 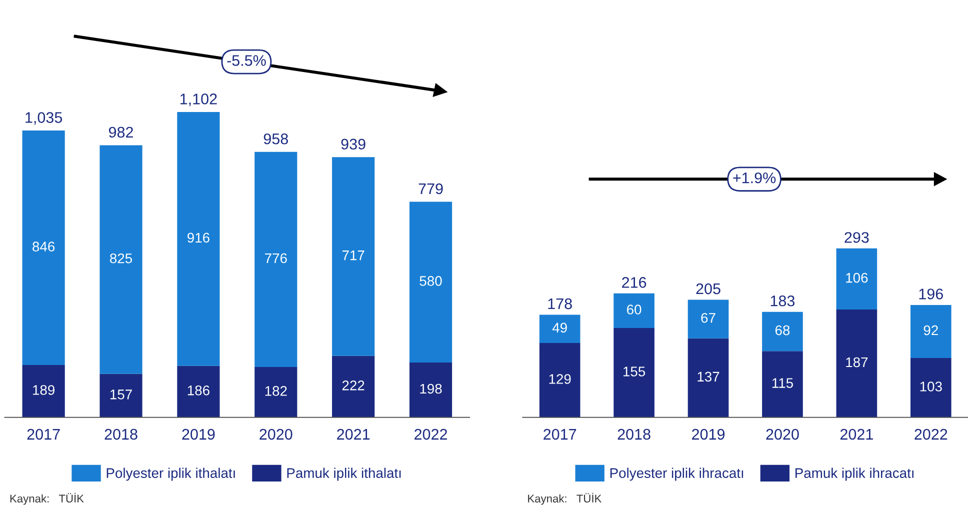 What do you see at coordinates (353, 144) in the screenshot?
I see `total-label: 939` at bounding box center [353, 144].